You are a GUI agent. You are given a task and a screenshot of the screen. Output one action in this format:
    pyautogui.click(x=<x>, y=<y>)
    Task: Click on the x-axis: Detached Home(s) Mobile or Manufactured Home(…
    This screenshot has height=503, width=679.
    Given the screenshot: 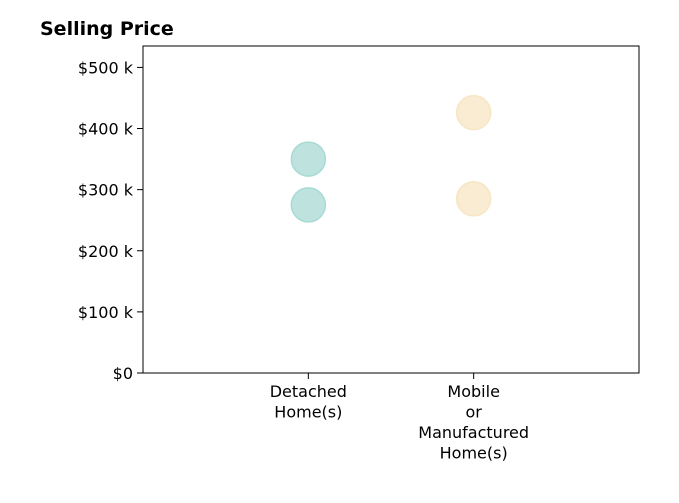 What is the action you would take?
    pyautogui.click(x=399, y=418)
    